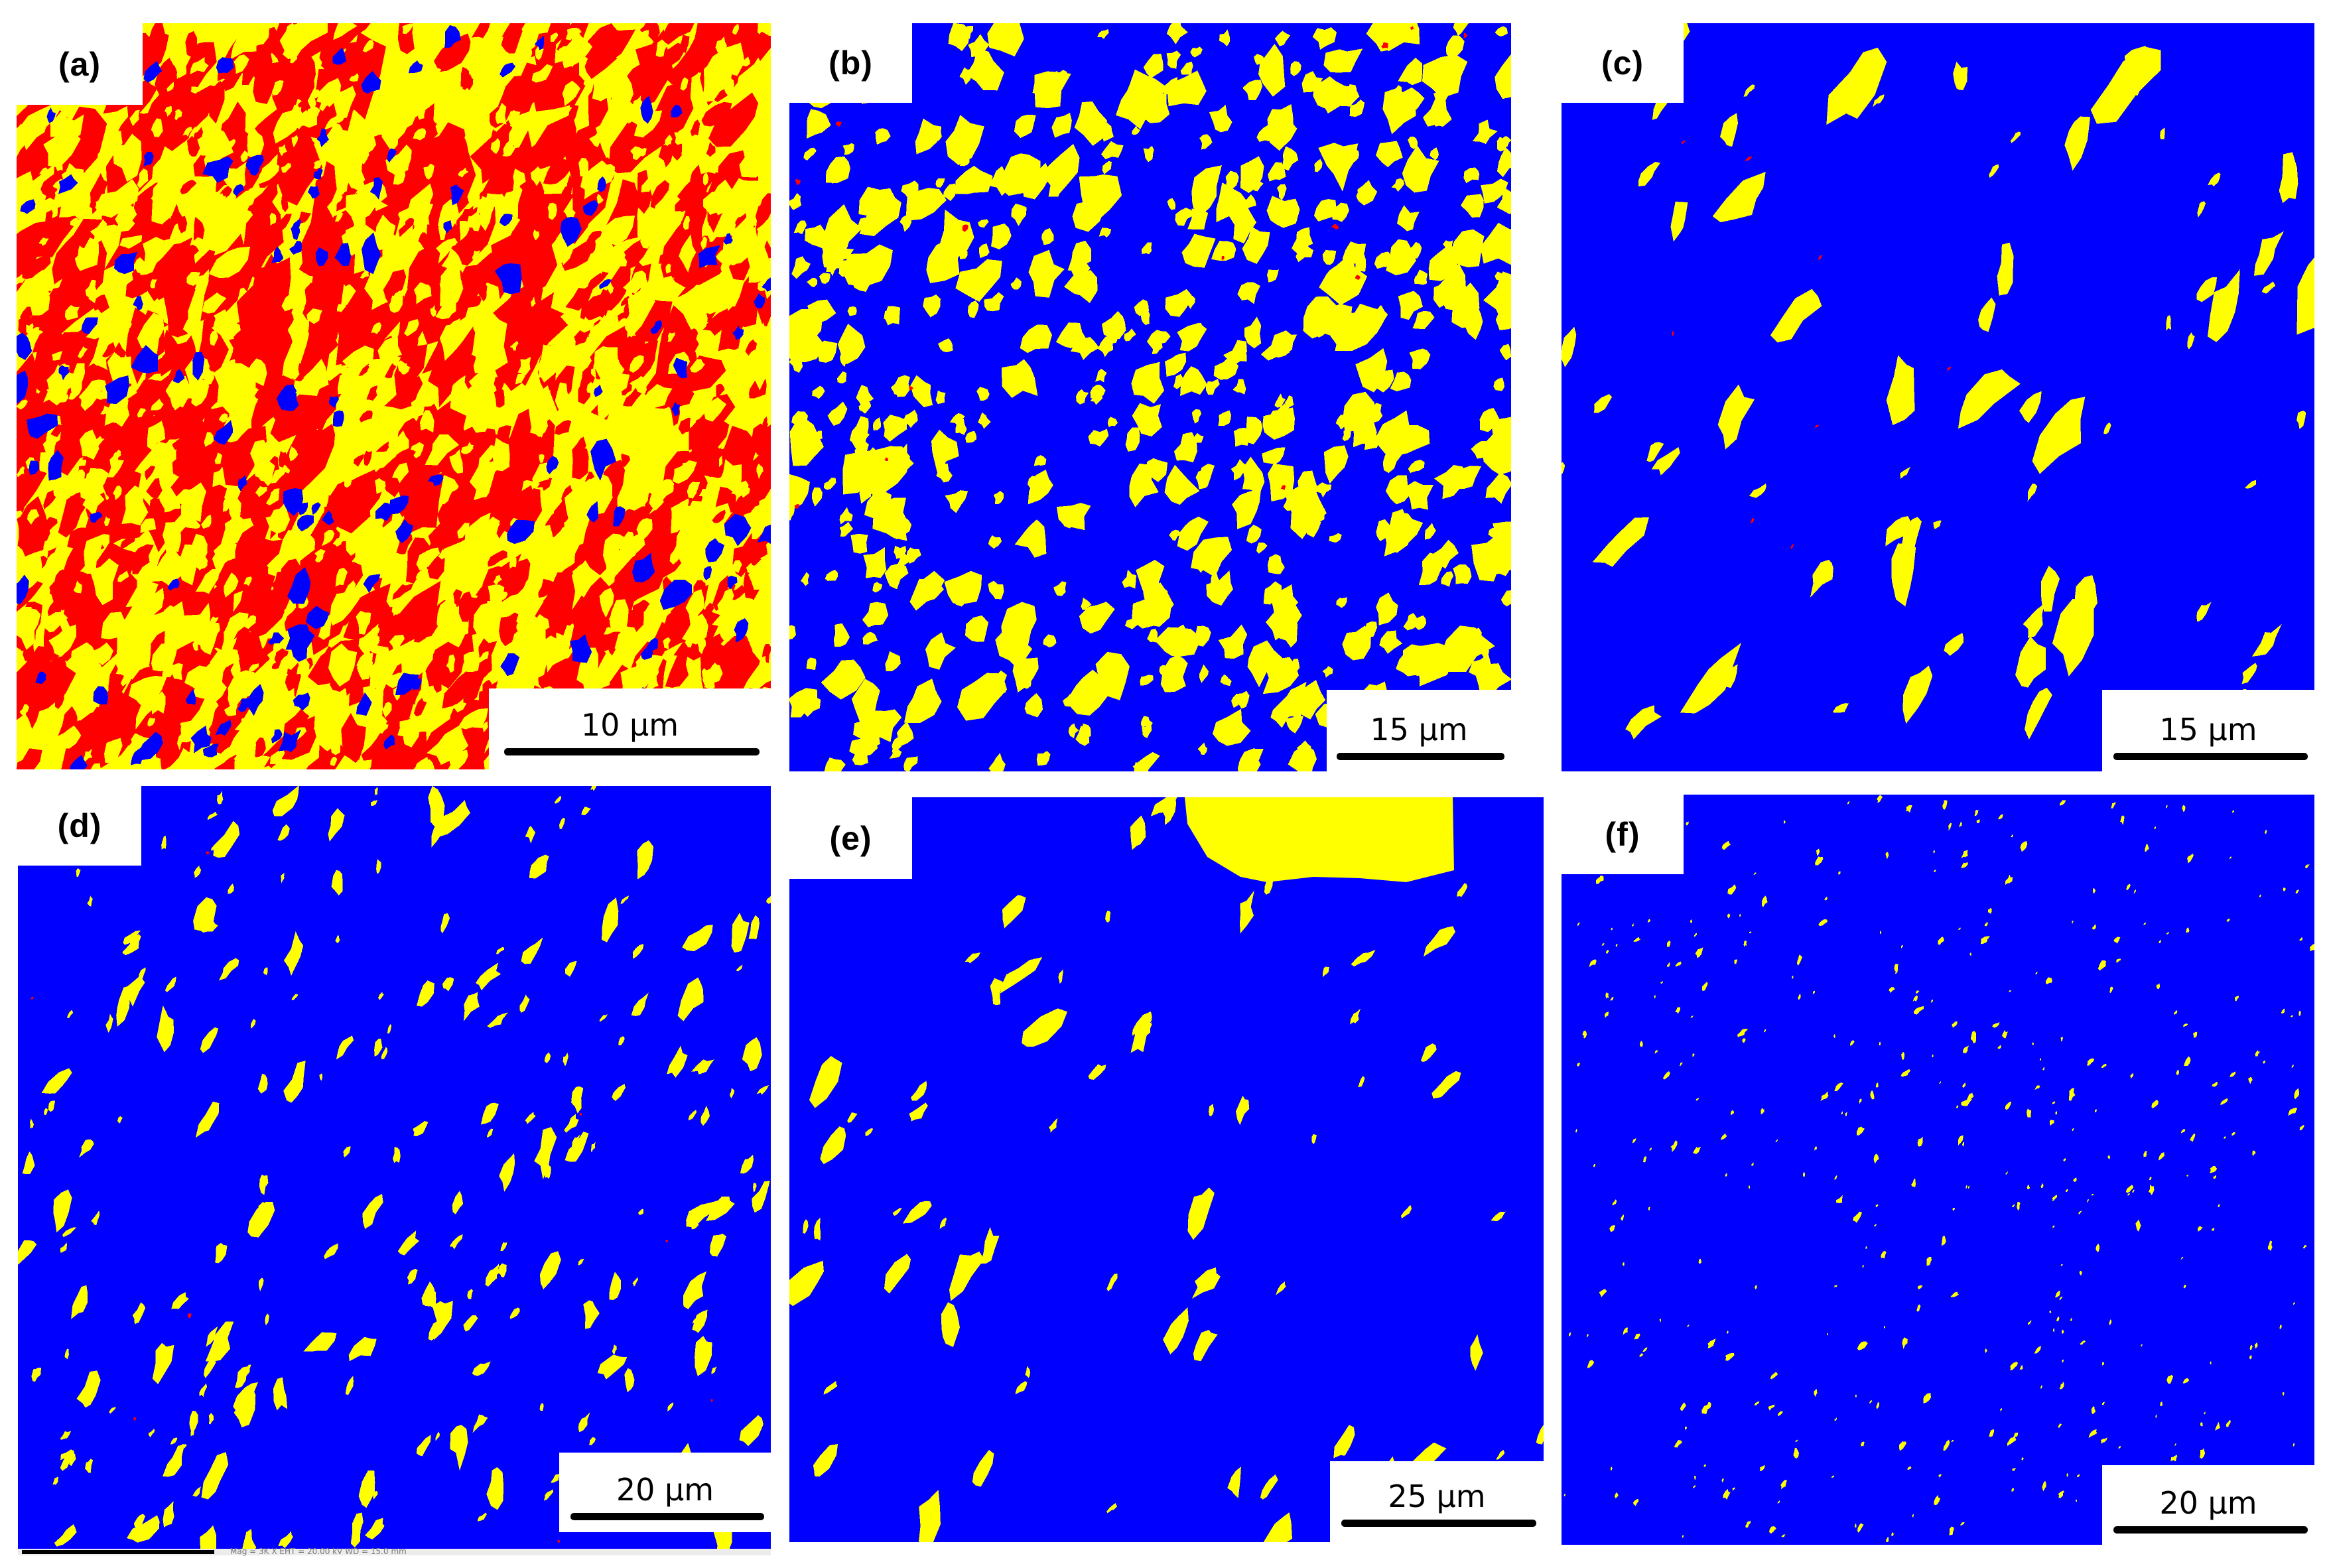  I want to click on phase-map-b, so click(1150, 397).